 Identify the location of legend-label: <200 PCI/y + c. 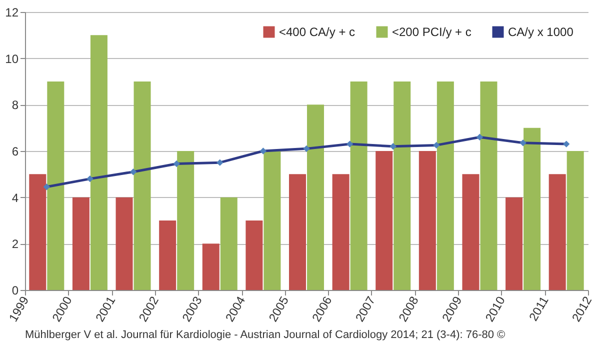
(432, 32).